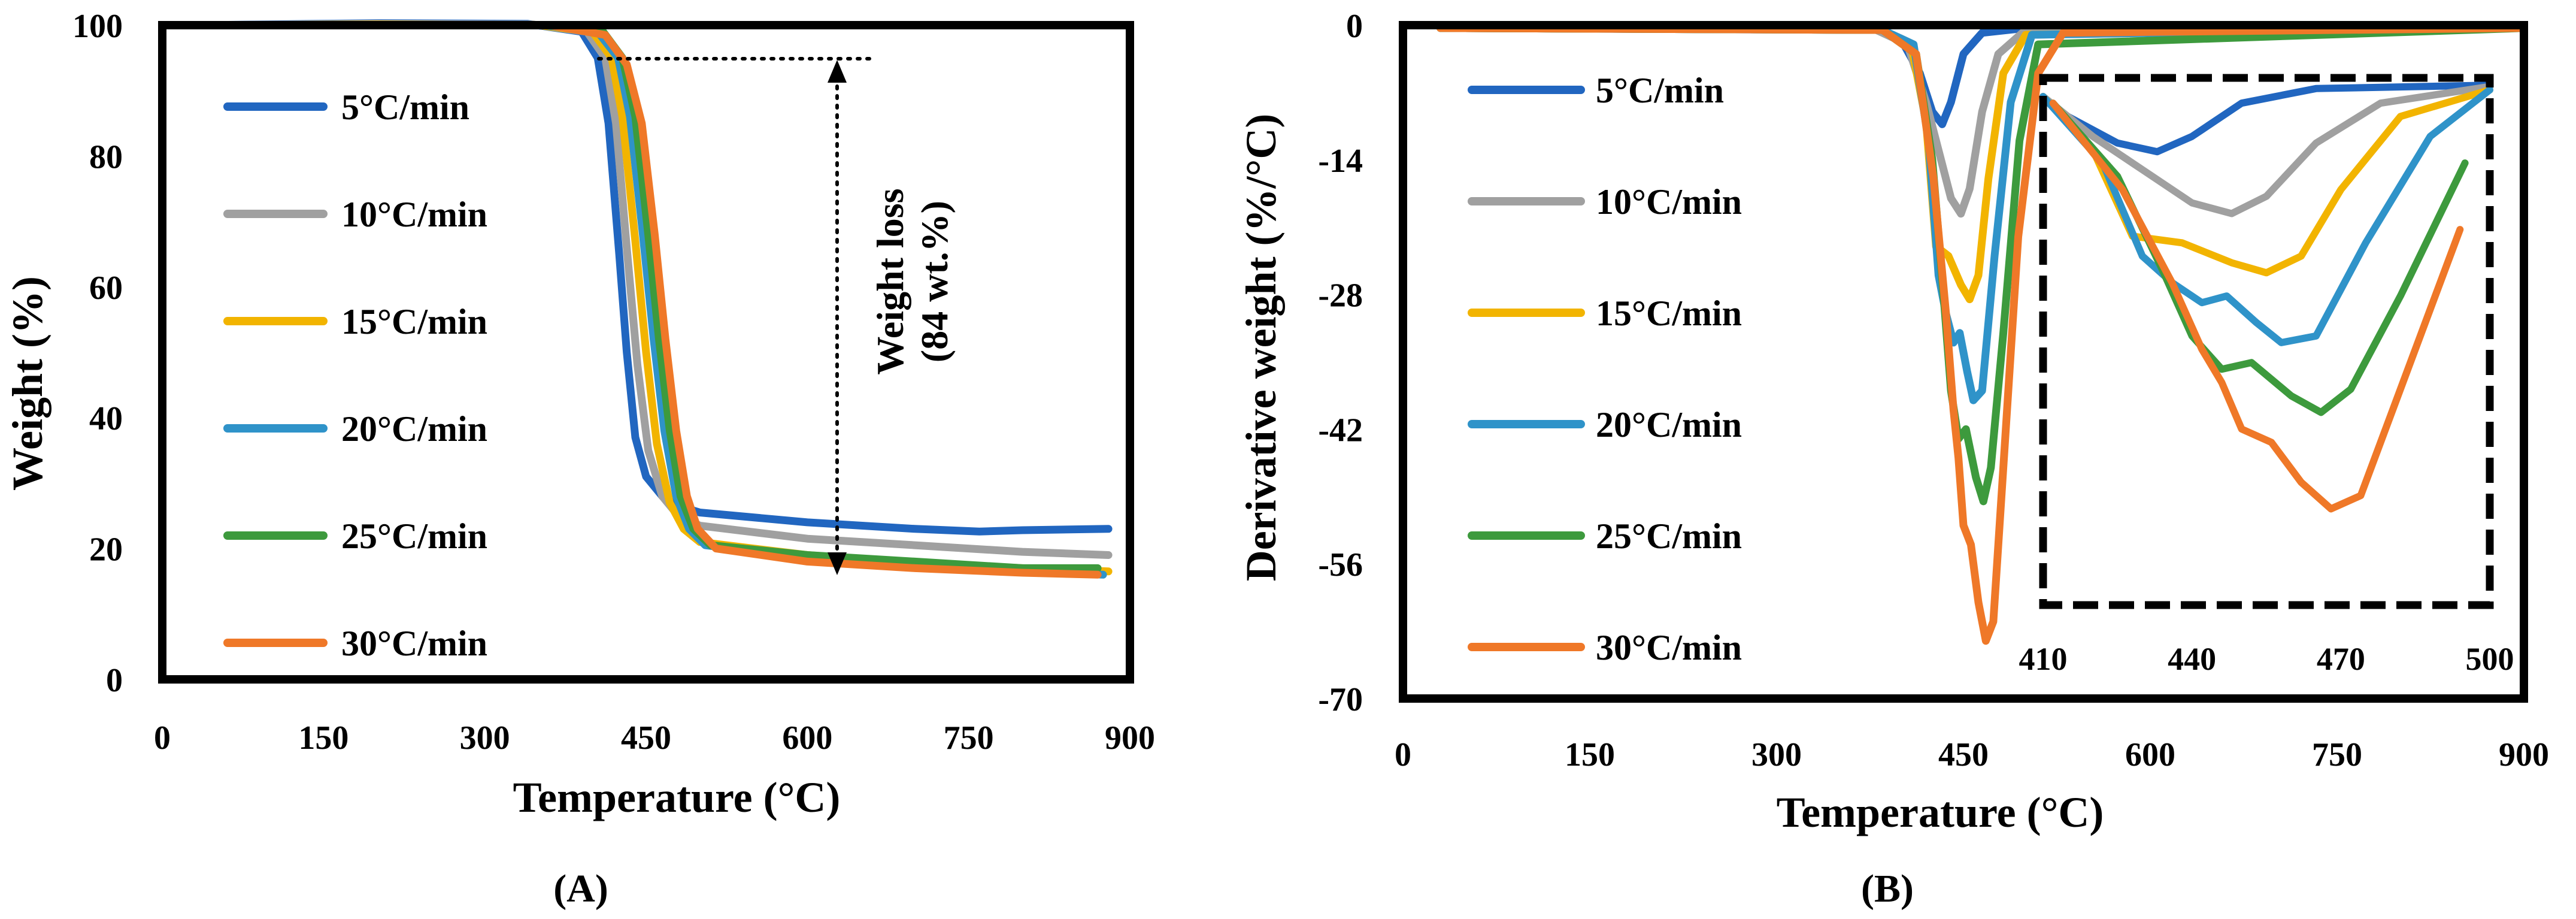  Describe the element at coordinates (2043, 659) in the screenshot. I see `inset-x-tick-label: 410` at that location.